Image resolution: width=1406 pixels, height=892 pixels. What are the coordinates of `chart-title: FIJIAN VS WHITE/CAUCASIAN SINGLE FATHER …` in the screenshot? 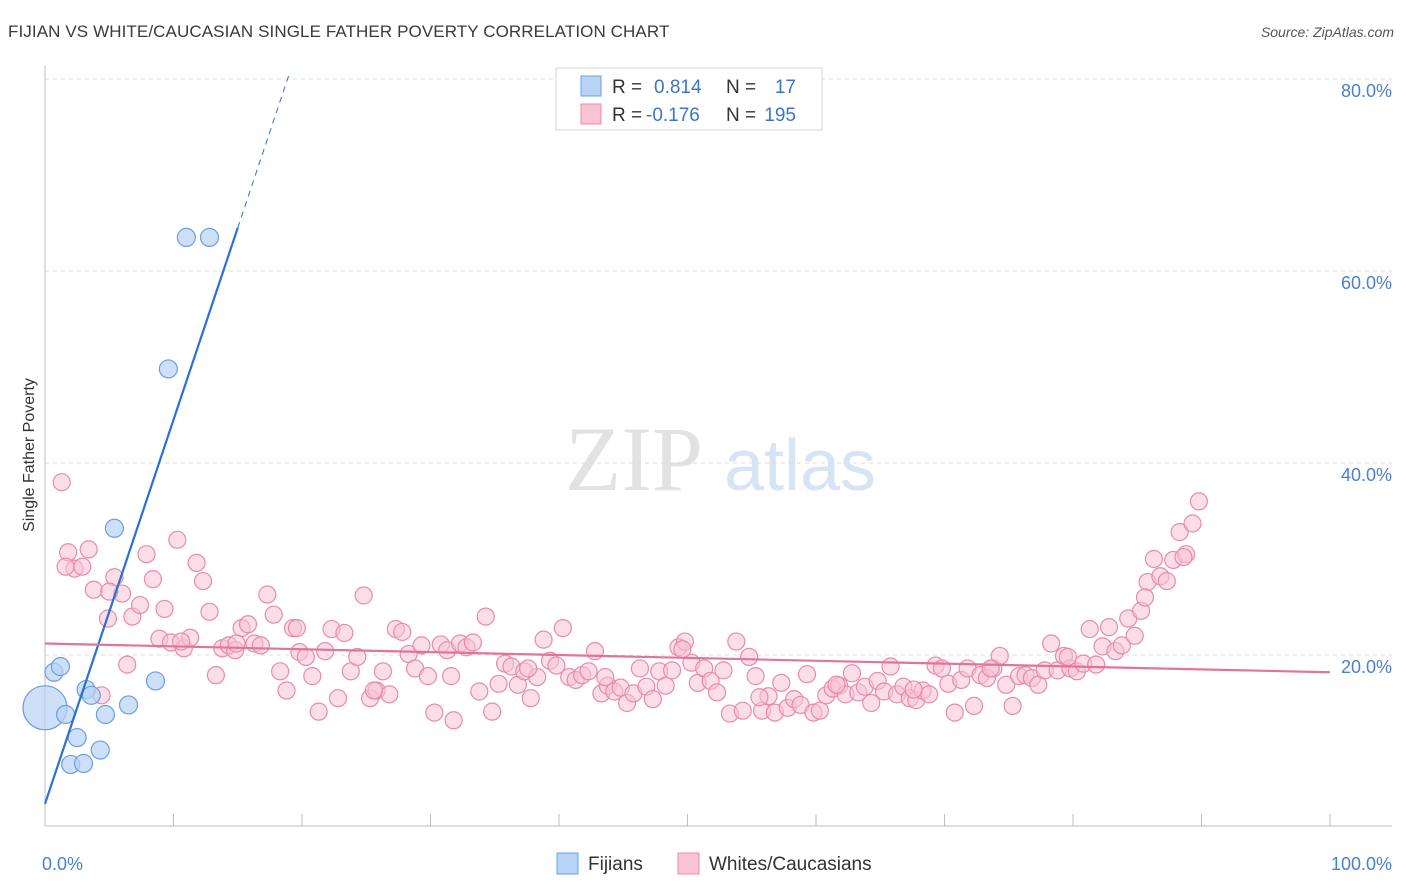 It's located at (339, 31).